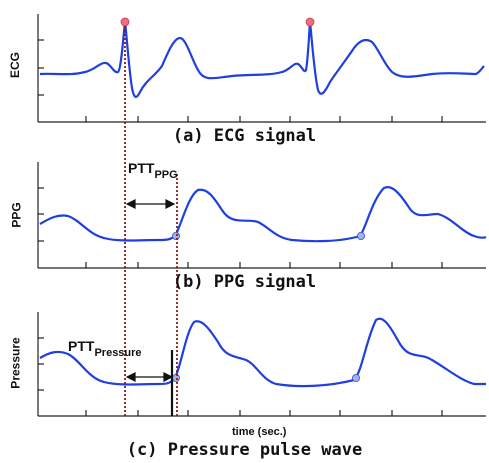  I want to click on pressure-caption: (c) Pressure pulse wave, so click(244, 450).